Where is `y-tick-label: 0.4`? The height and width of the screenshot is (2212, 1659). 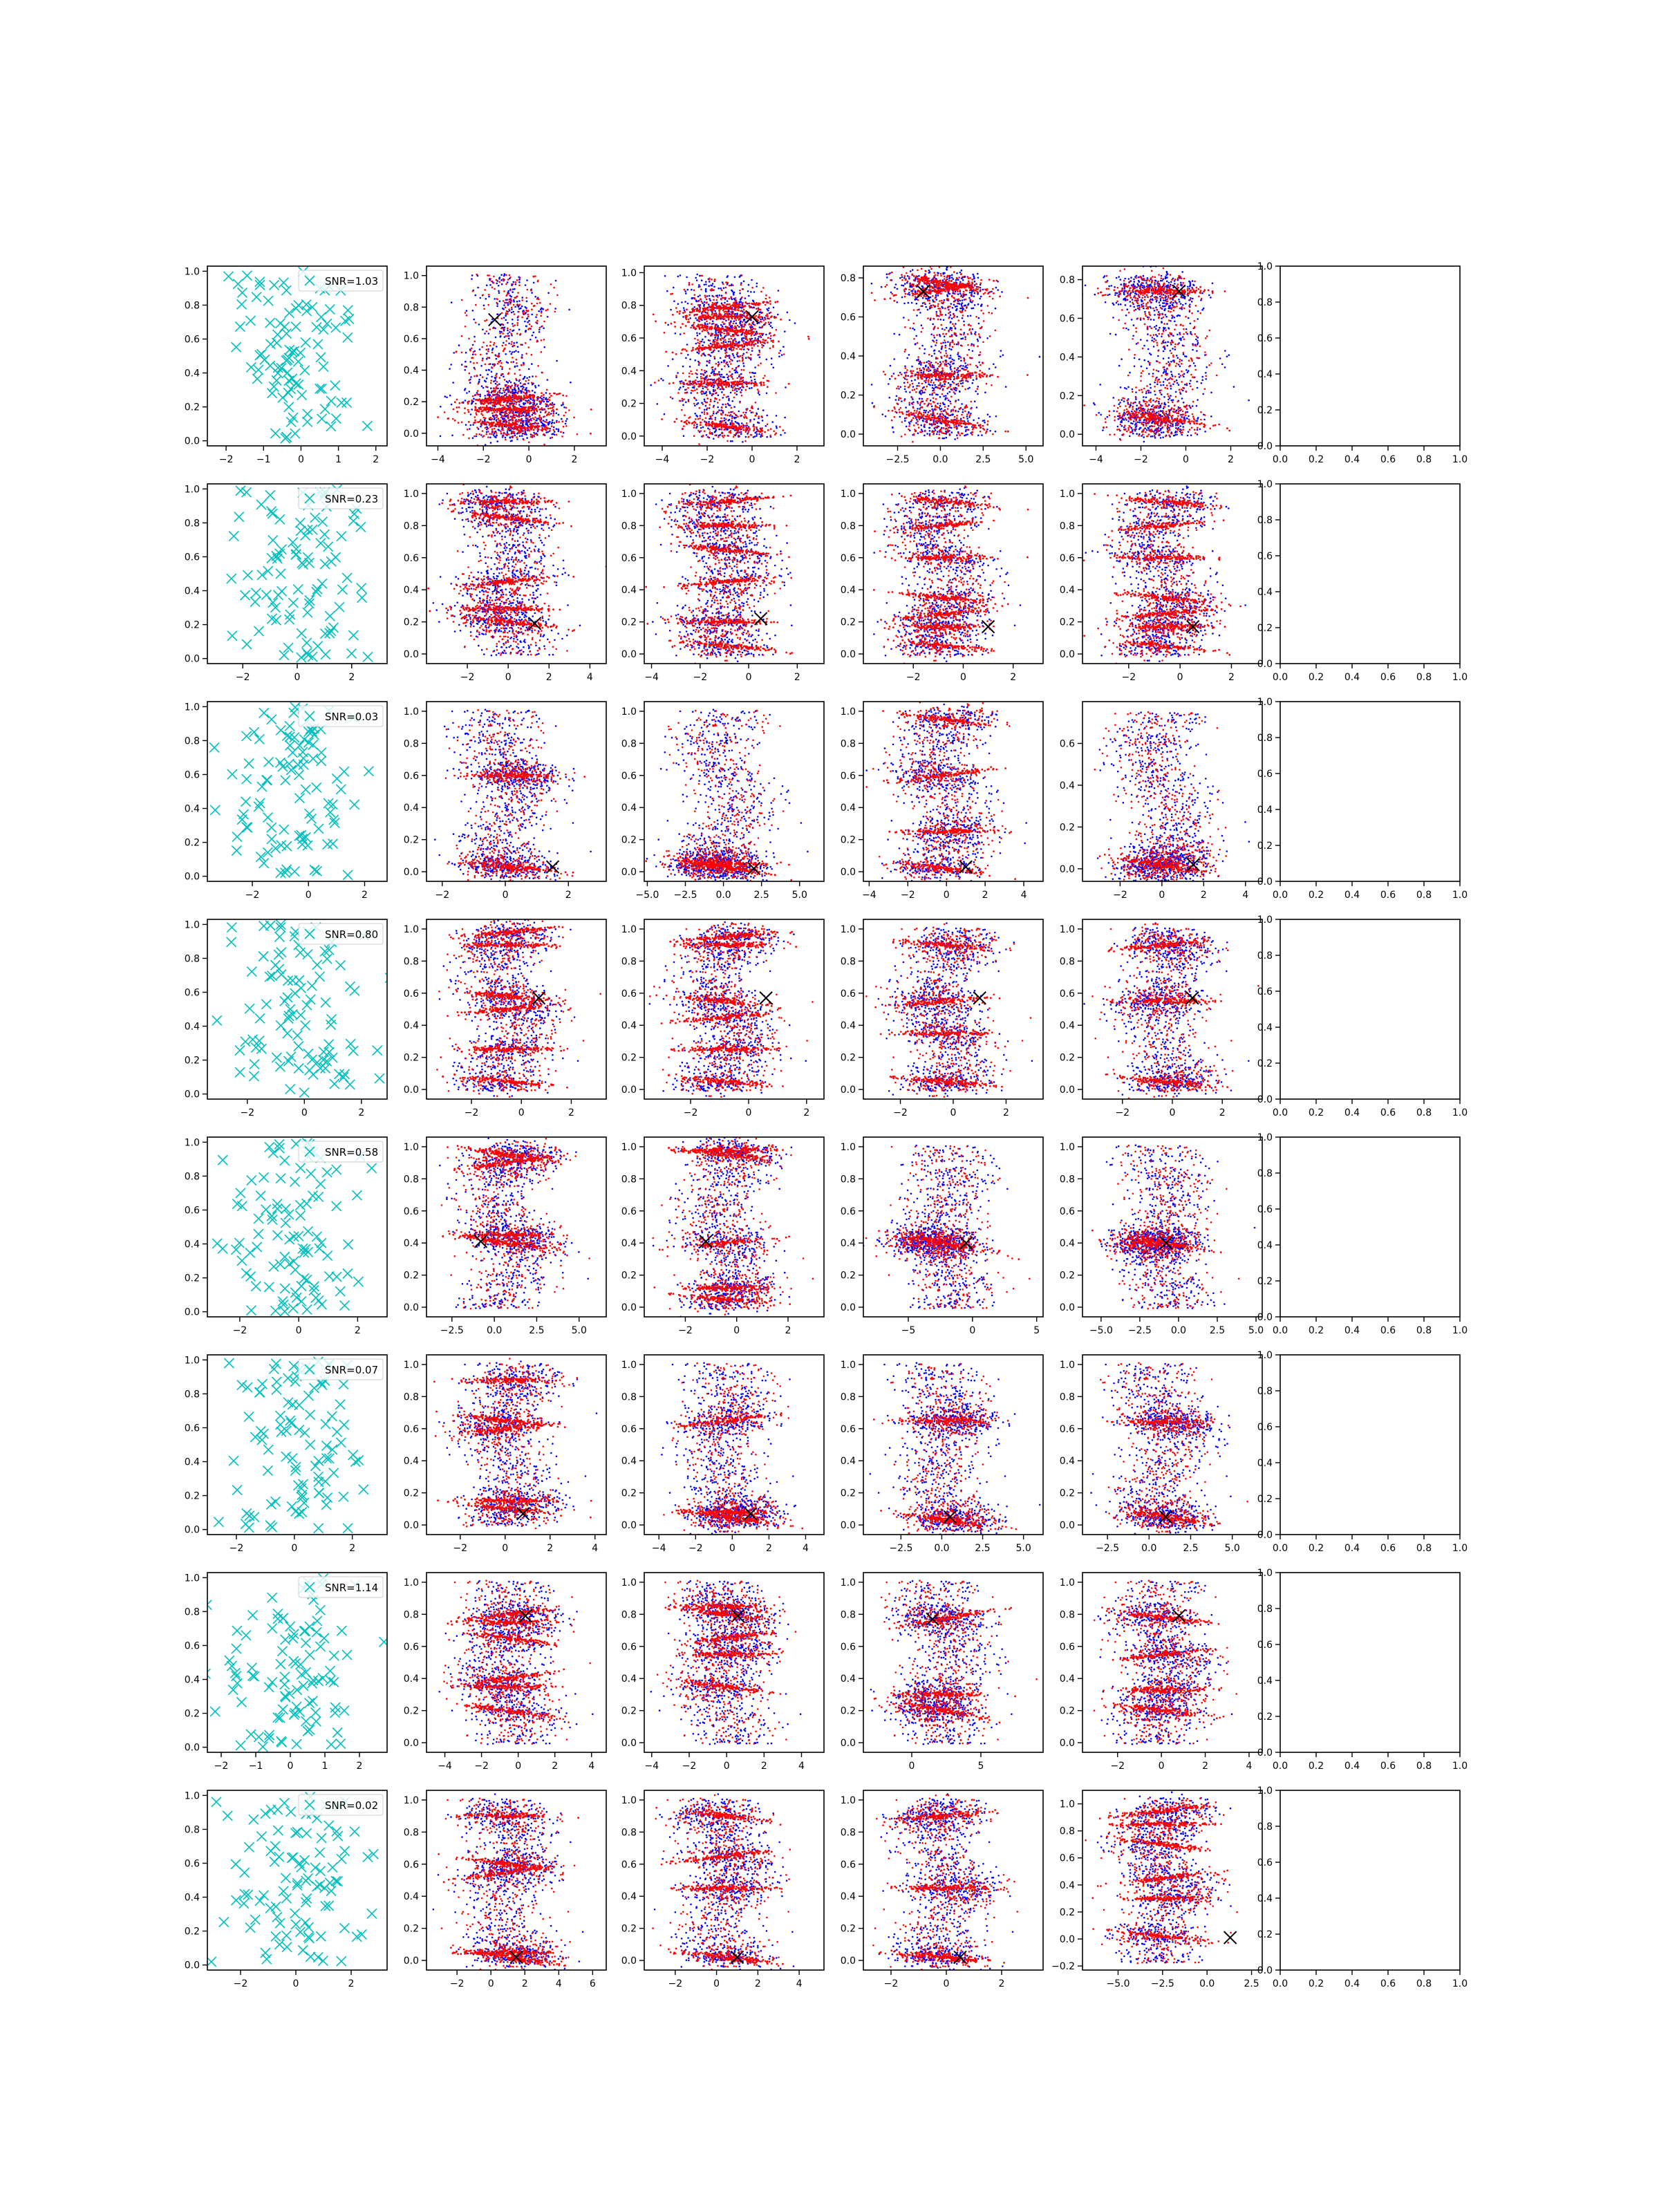
y-tick-label: 0.4 is located at coordinates (629, 371).